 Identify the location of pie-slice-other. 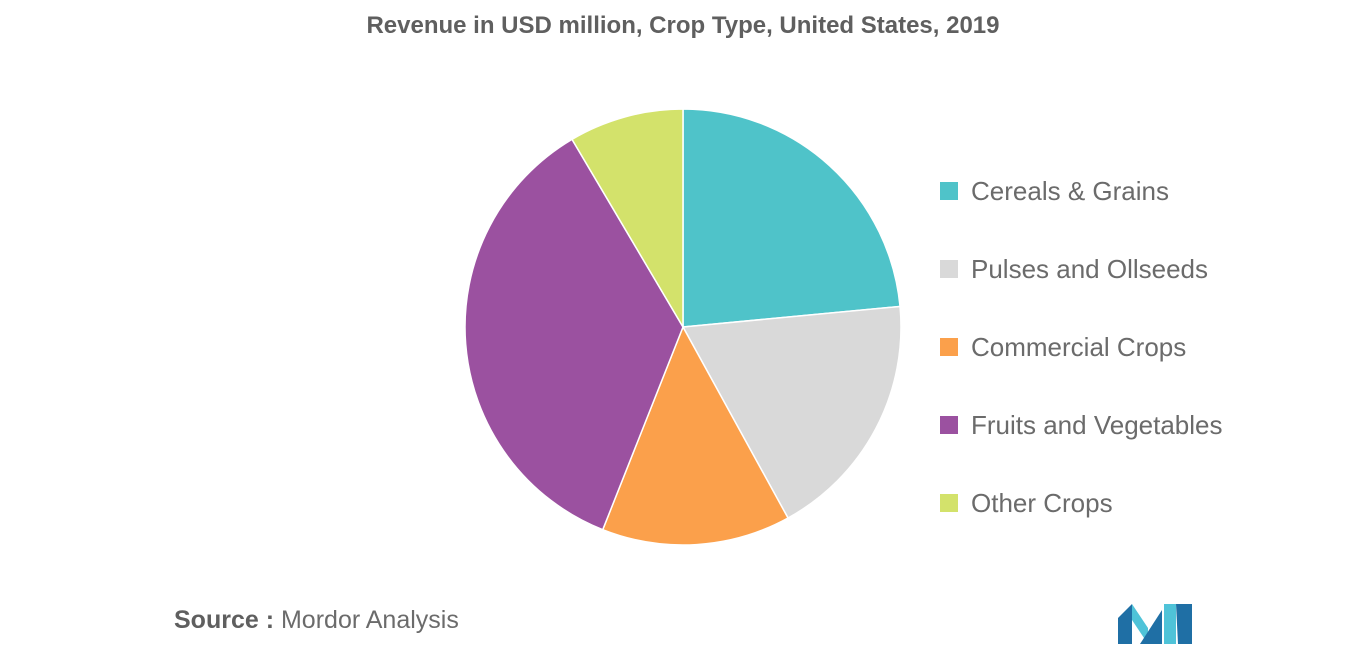
(627, 219).